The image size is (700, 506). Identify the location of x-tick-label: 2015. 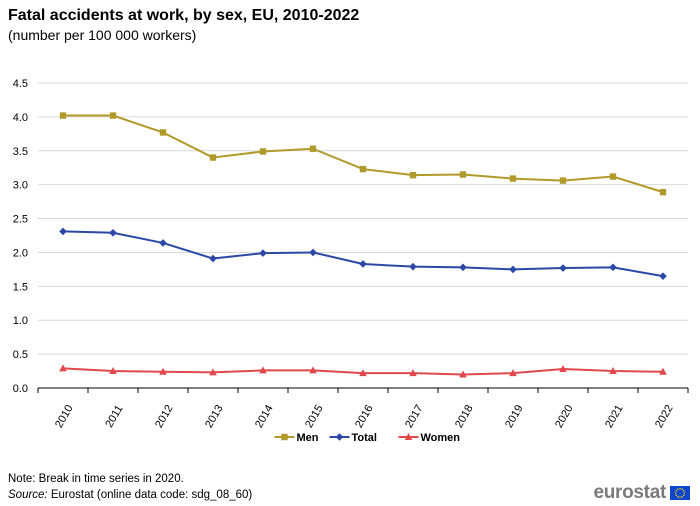
(314, 416).